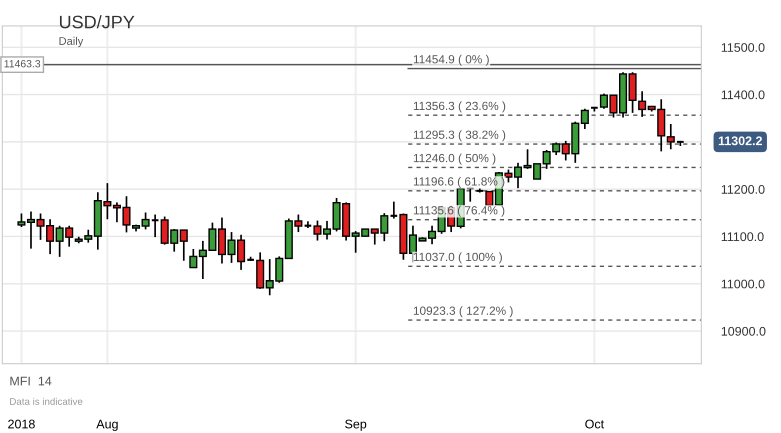  Describe the element at coordinates (740, 141) in the screenshot. I see `text: 11302.2` at that location.